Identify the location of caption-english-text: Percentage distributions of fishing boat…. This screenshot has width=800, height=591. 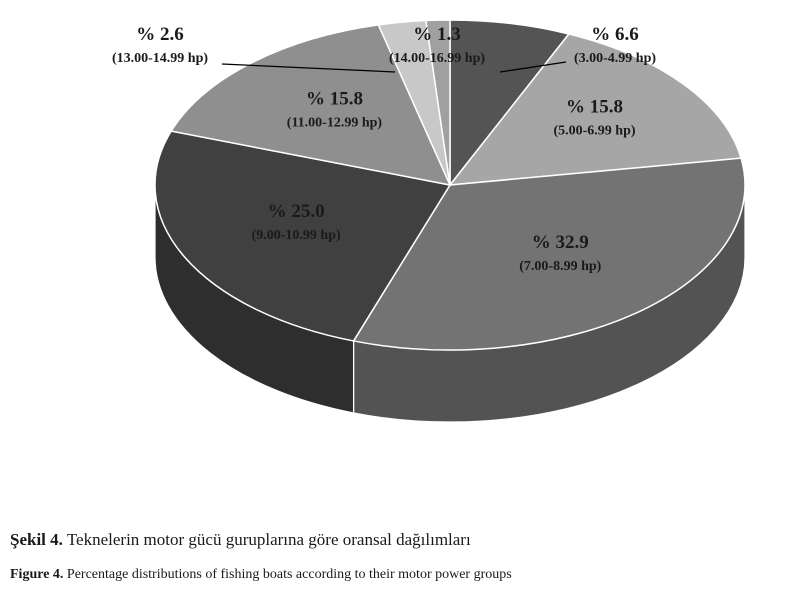
(287, 574).